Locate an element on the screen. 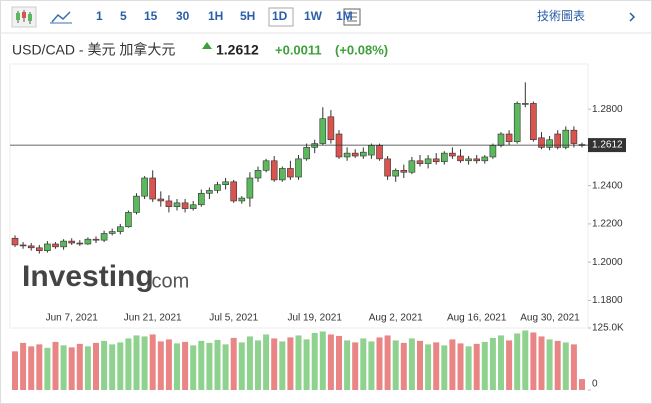  x-tick-label: Aug 2, 2021 is located at coordinates (396, 318).